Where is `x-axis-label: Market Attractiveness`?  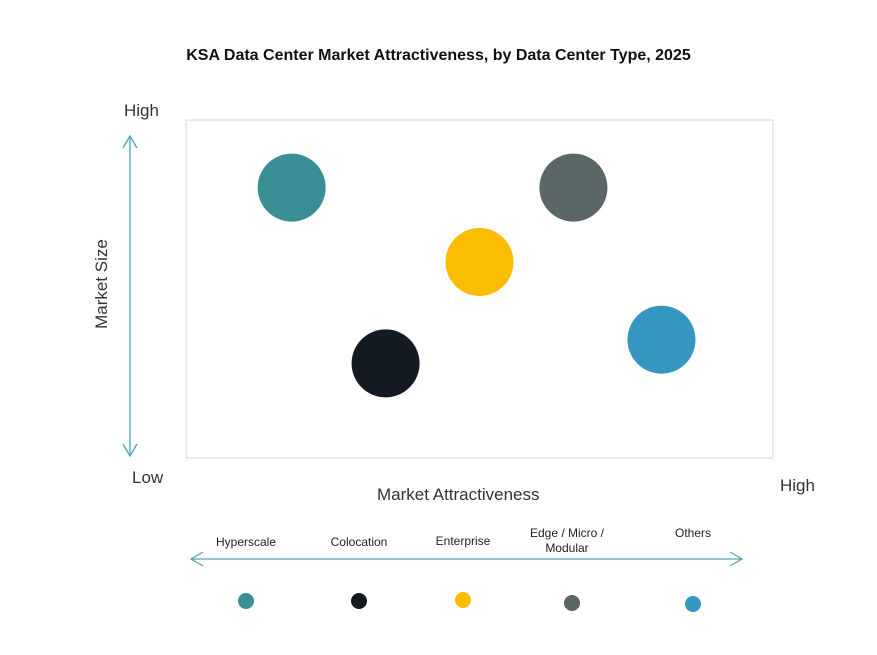 x-axis-label: Market Attractiveness is located at coordinates (458, 494).